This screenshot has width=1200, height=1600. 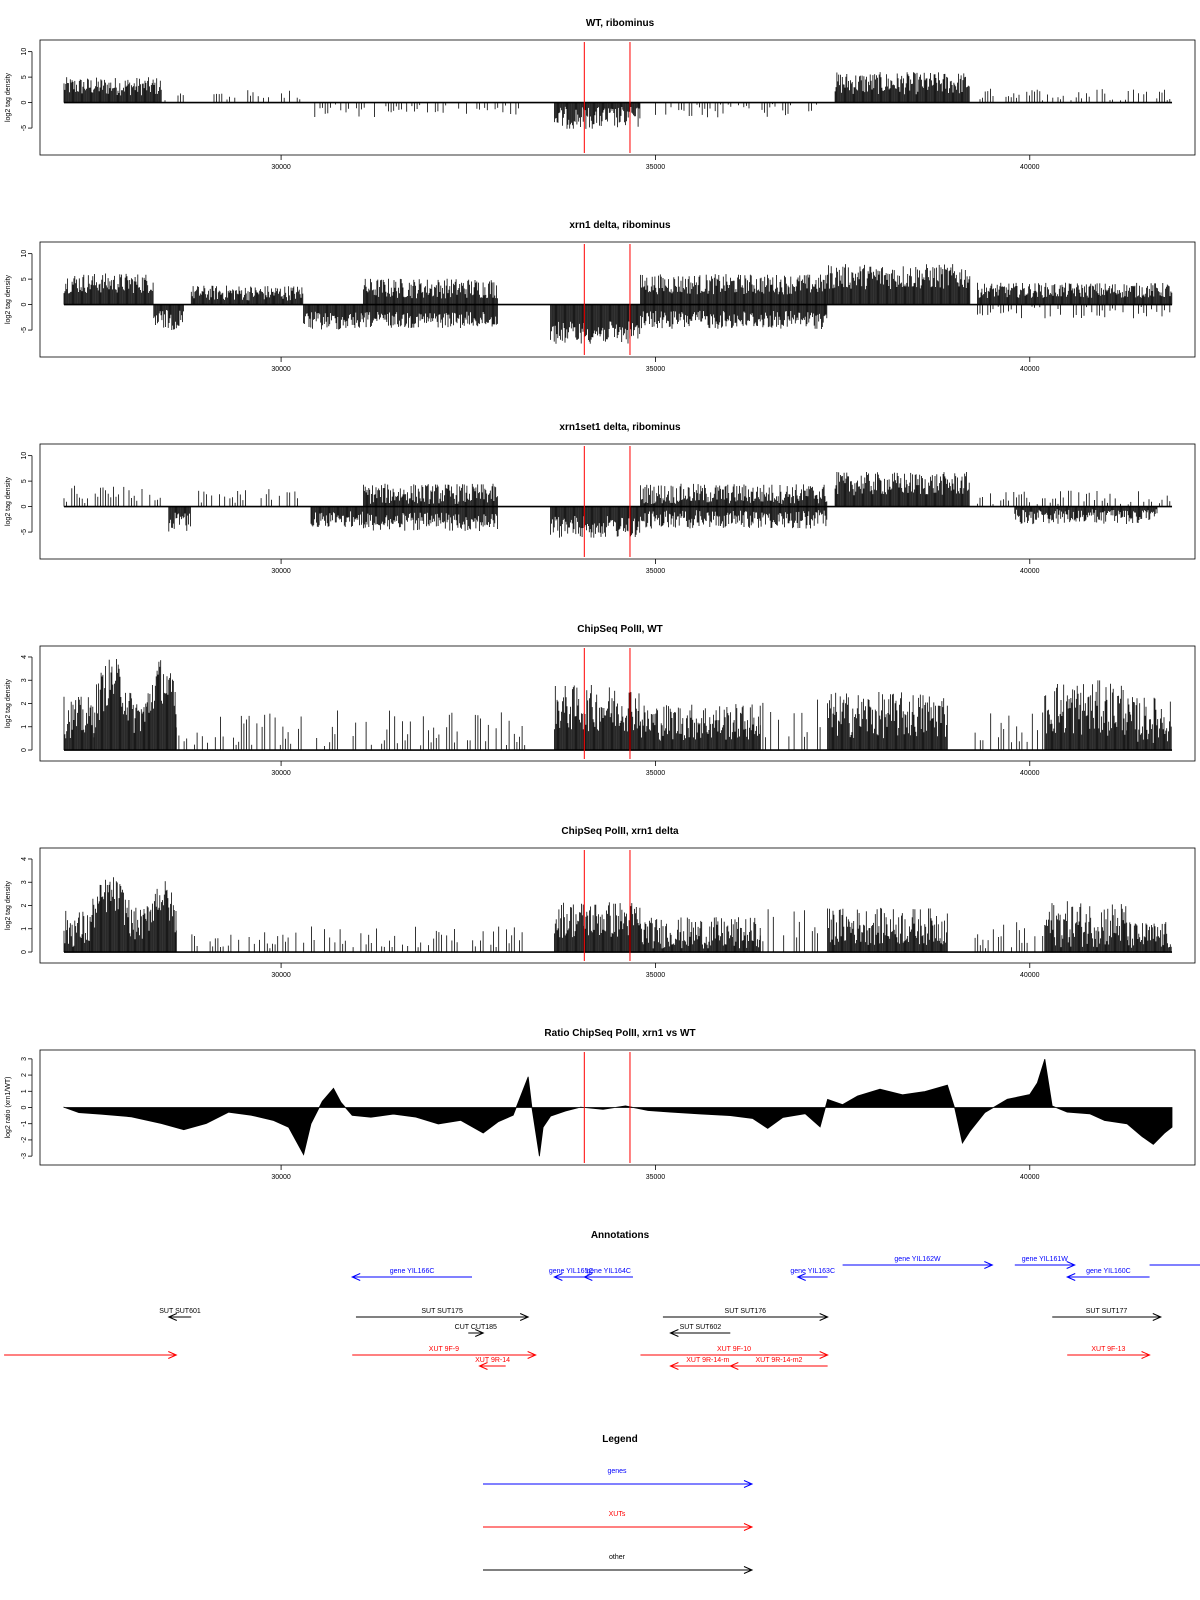 What do you see at coordinates (8, 1108) in the screenshot?
I see `y-axis-label: log2 ratio (xrn1/WT)` at bounding box center [8, 1108].